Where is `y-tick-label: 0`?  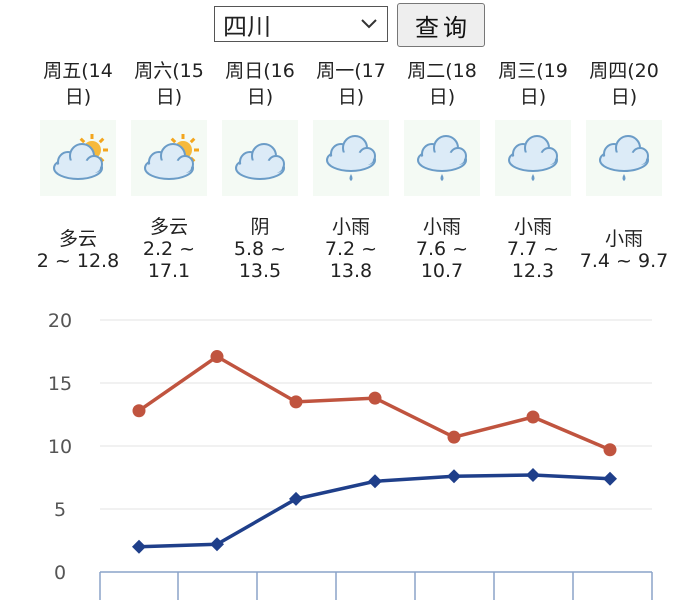 y-tick-label: 0 is located at coordinates (60, 573).